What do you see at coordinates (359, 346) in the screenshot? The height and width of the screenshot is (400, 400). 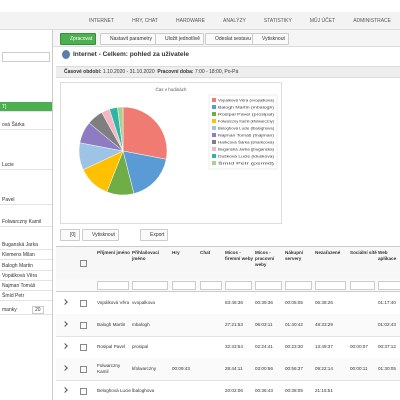 I see `table-cell: 00:00:07` at bounding box center [359, 346].